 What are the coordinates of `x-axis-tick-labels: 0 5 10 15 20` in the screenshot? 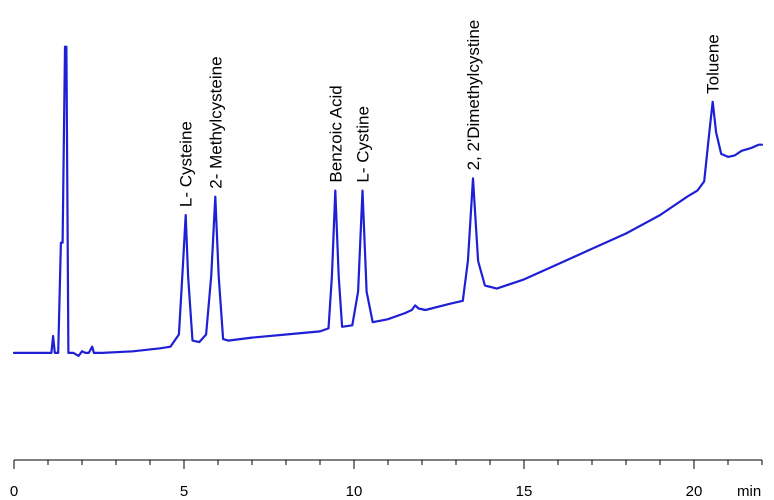 It's located at (356, 491).